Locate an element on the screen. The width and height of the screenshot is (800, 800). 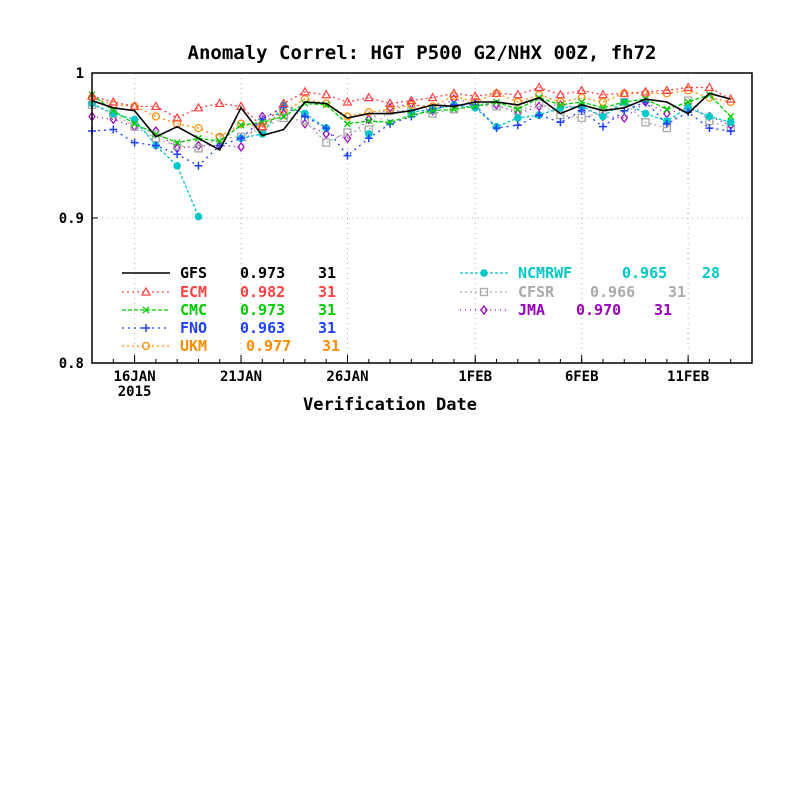
legend-mean: 0.966 is located at coordinates (612, 292).